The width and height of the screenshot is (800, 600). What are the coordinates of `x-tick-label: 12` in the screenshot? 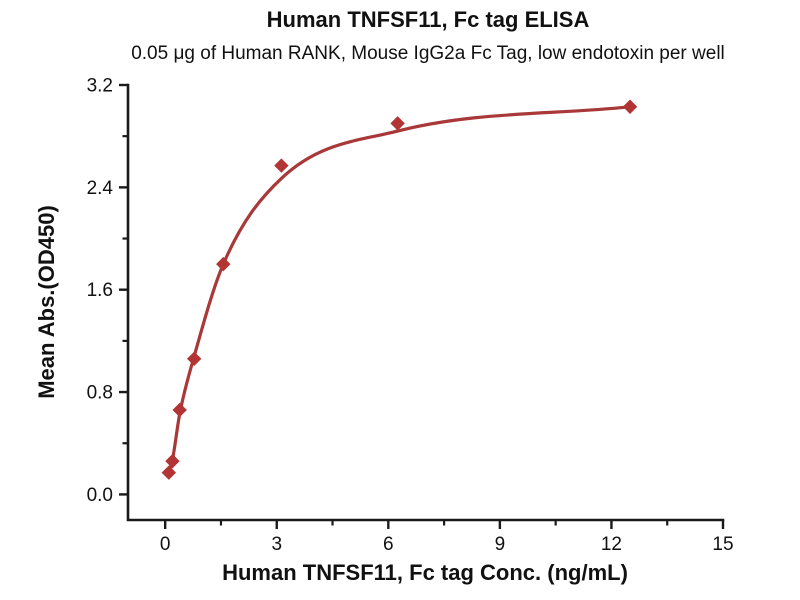 It's located at (611, 544).